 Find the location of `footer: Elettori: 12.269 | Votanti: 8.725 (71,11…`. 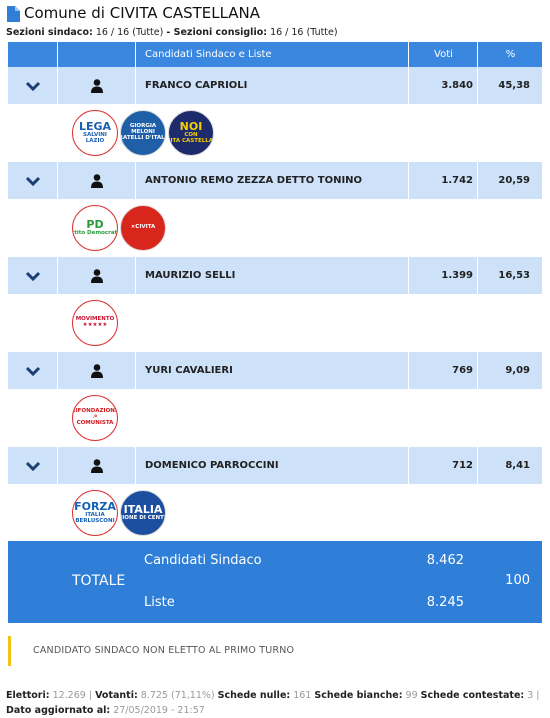

footer: Elettori: 12.269 | Votanti: 8.725 (71,11… is located at coordinates (276, 703).